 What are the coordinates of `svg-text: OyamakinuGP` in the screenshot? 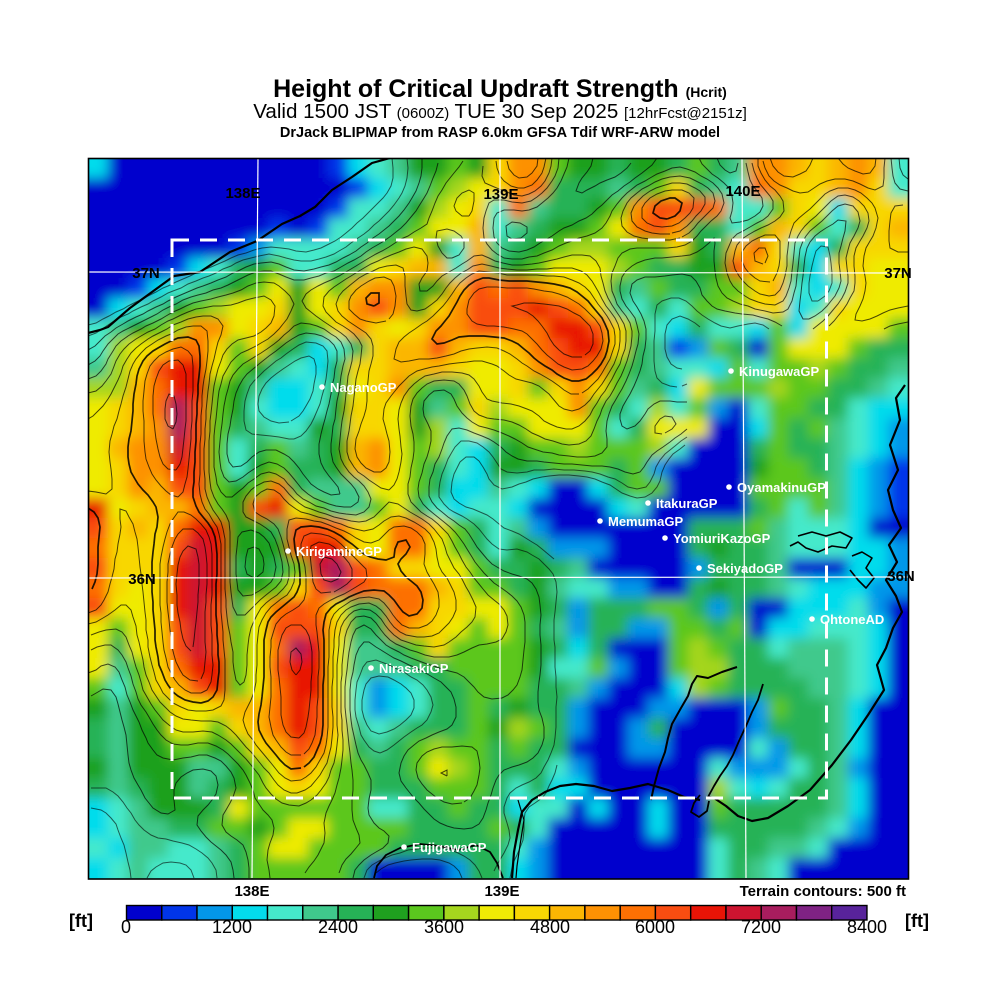 It's located at (781, 487).